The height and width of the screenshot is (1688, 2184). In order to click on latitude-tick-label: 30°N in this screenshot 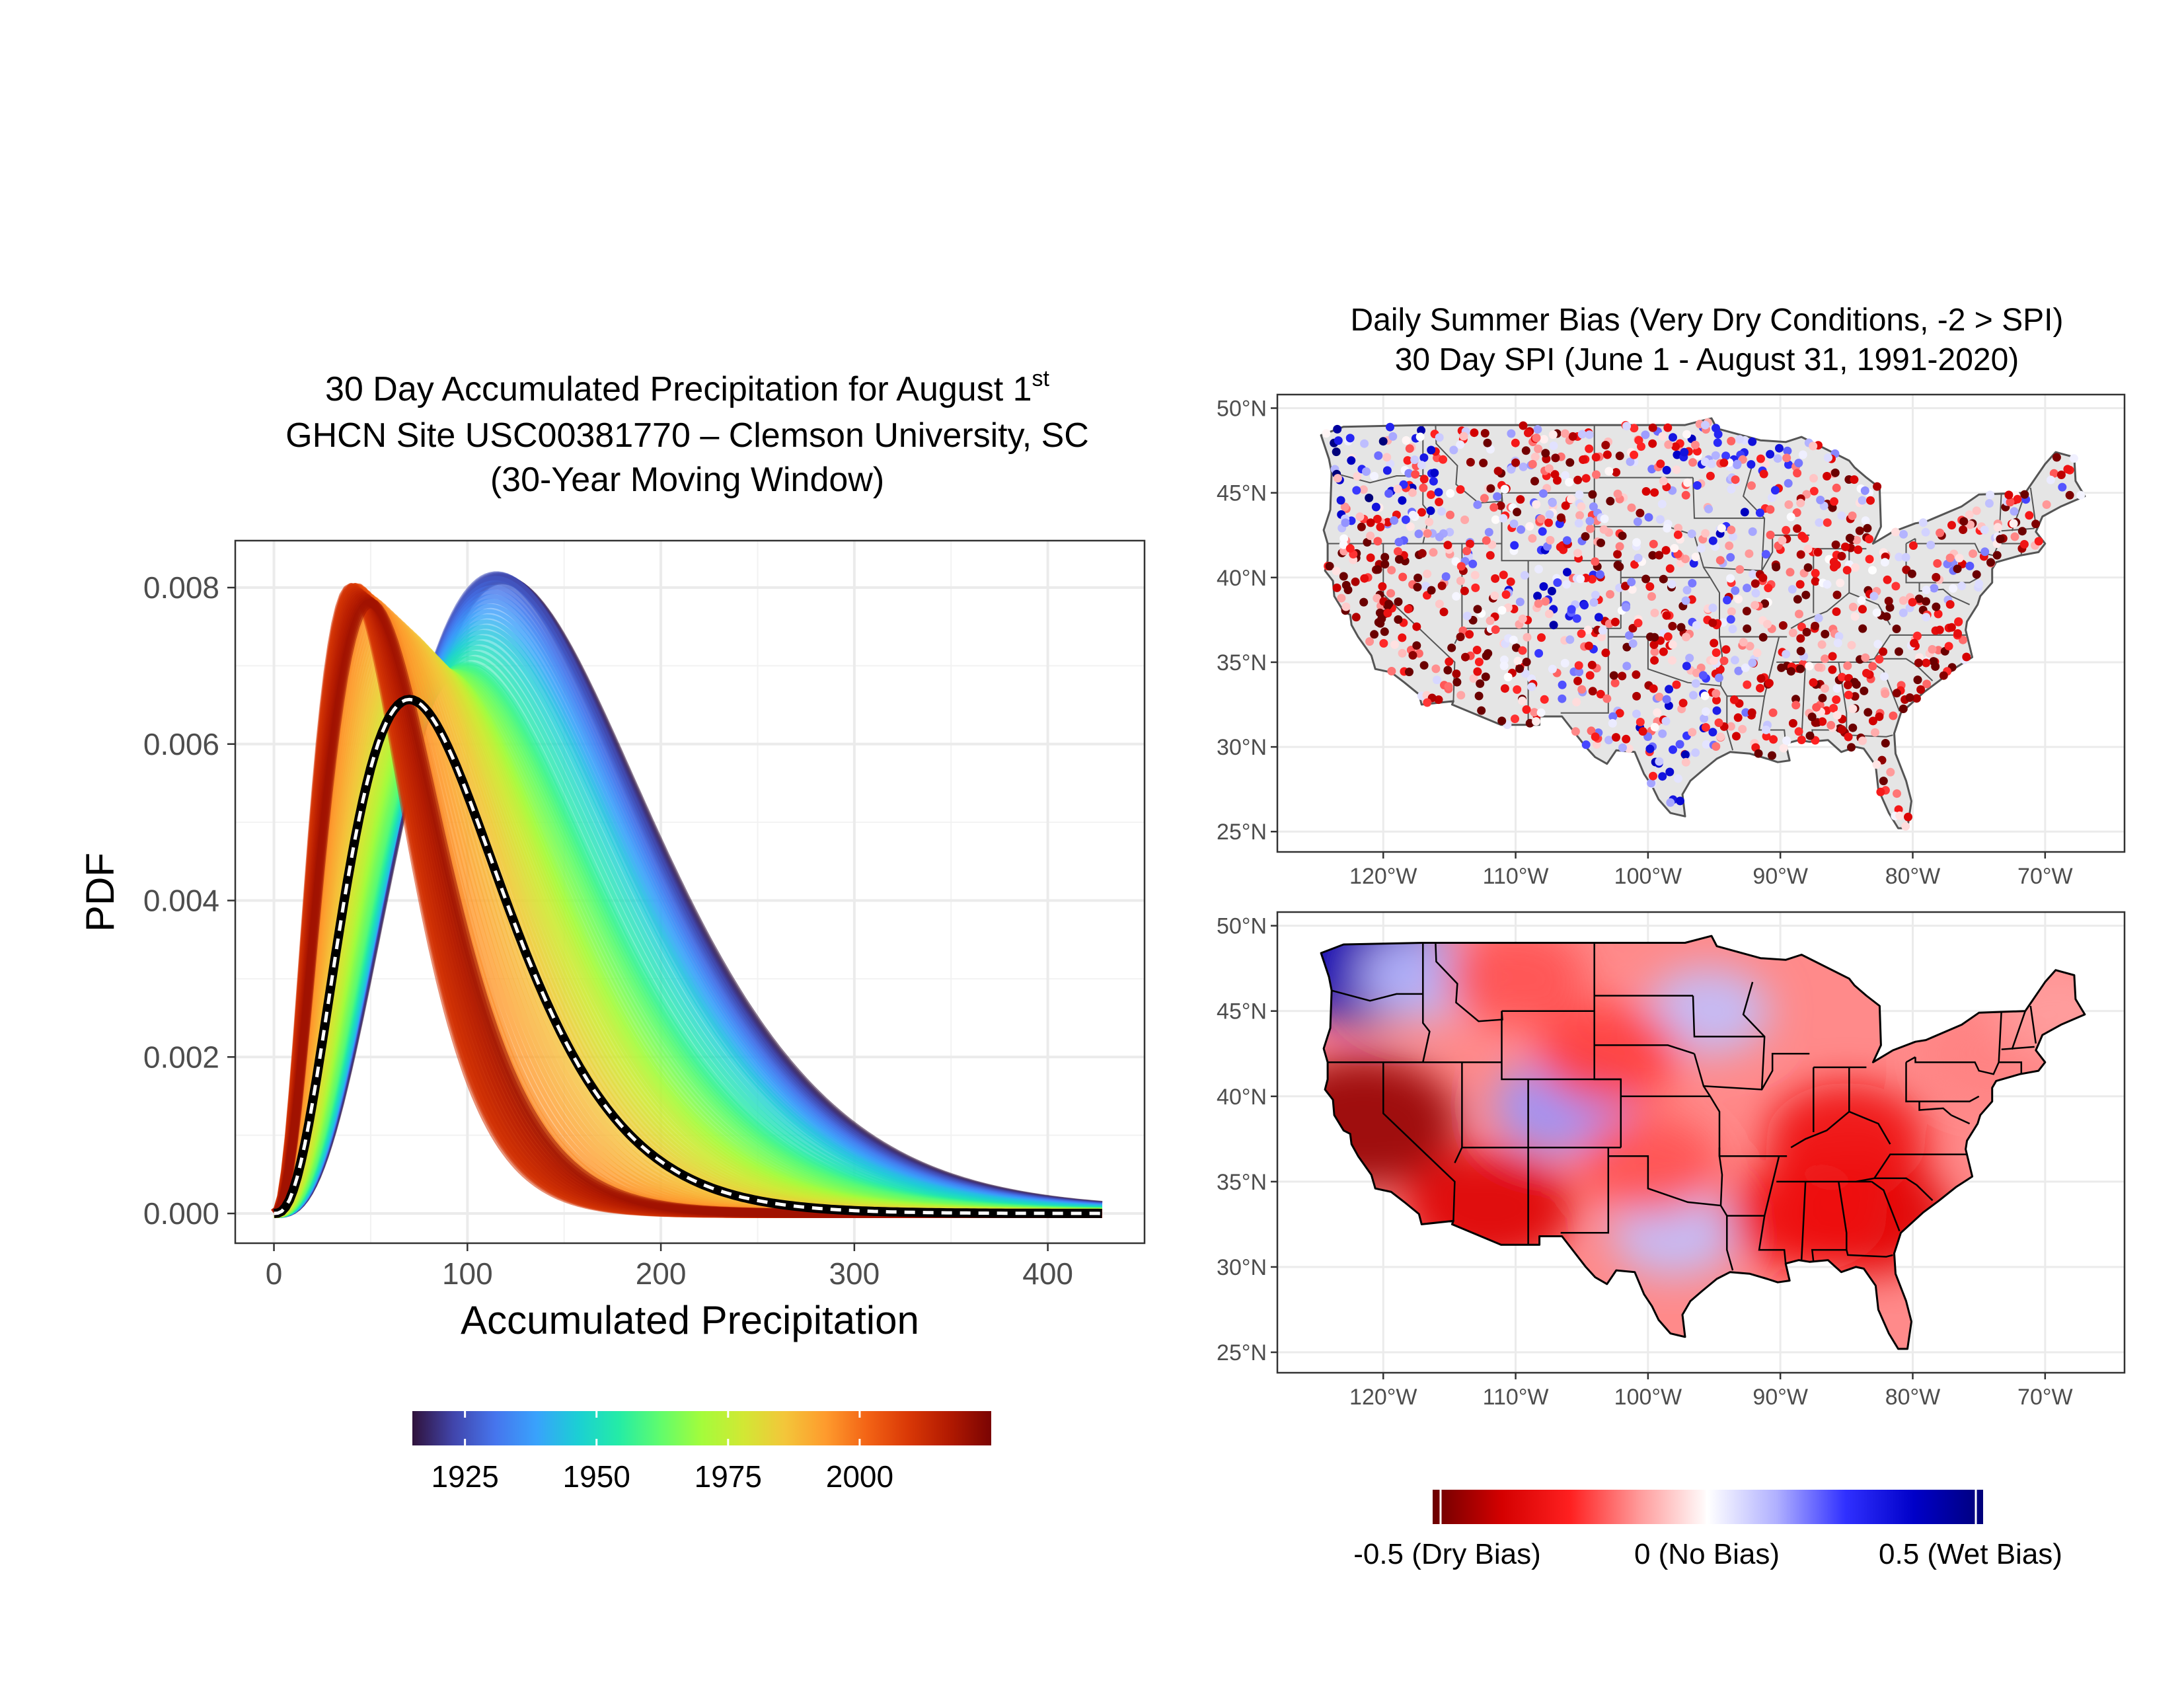, I will do `click(1242, 1267)`.